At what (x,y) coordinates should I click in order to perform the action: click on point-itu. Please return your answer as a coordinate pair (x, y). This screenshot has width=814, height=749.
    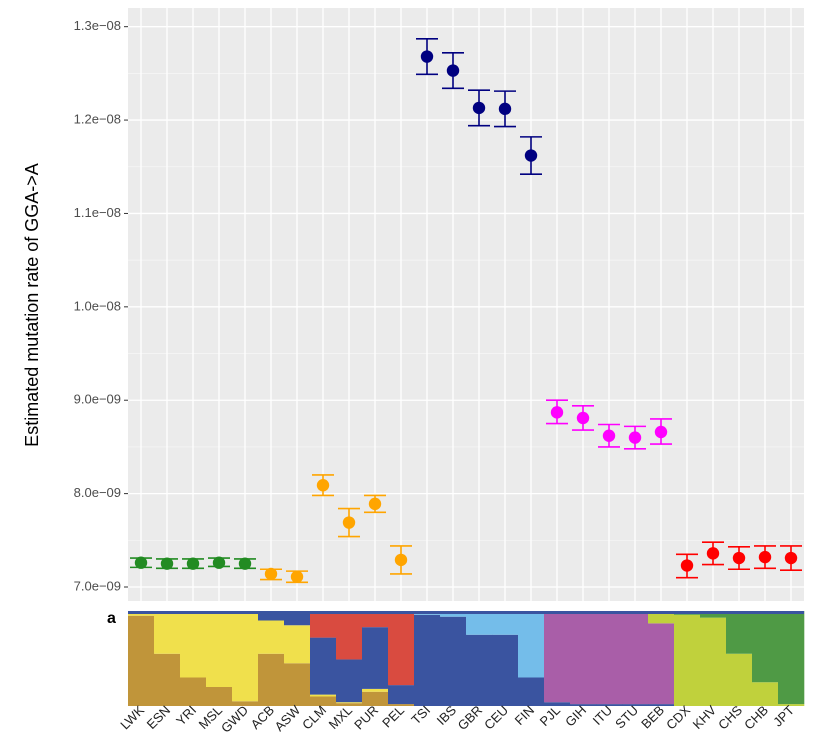
    Looking at the image, I should click on (609, 435).